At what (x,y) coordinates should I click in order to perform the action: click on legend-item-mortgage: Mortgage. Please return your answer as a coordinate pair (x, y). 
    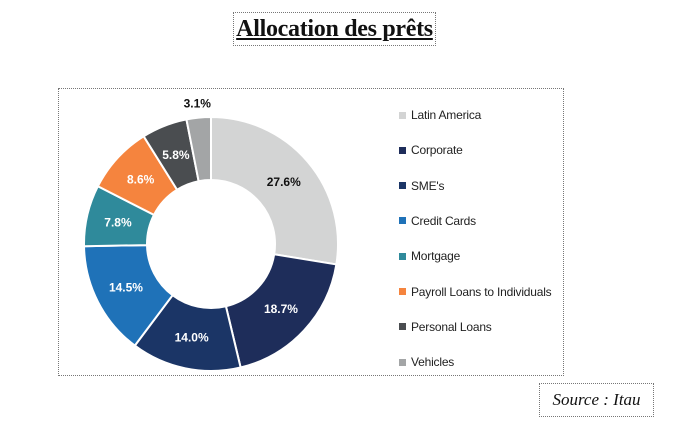
    Looking at the image, I should click on (429, 256).